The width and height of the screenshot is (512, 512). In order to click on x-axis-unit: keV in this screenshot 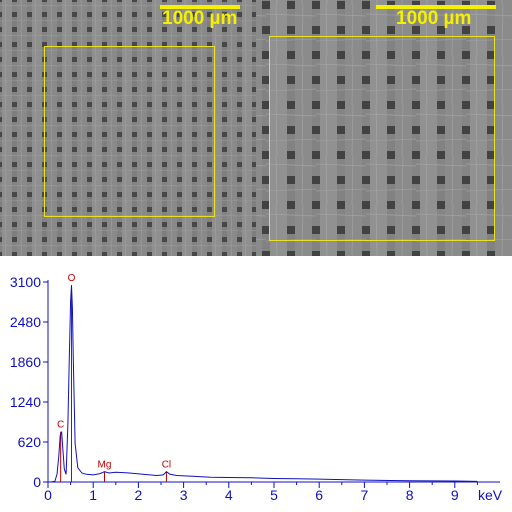, I will do `click(490, 495)`.